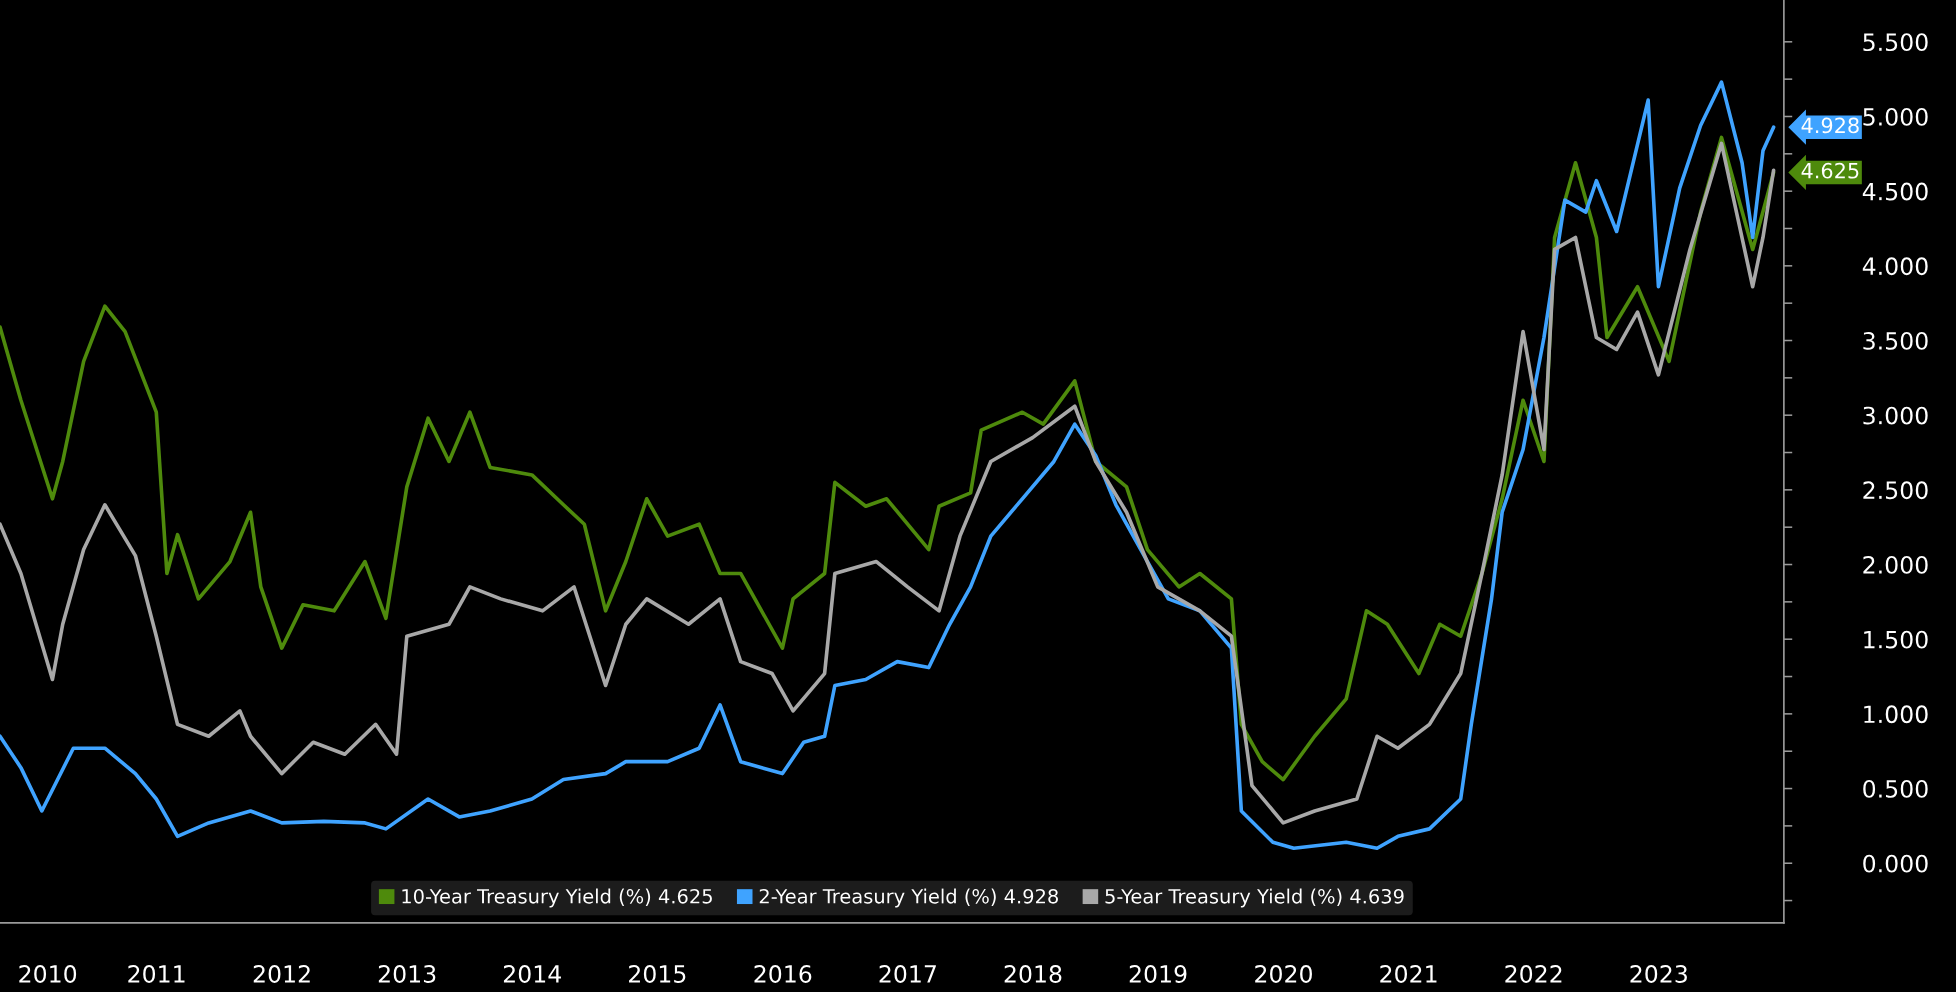 The width and height of the screenshot is (1956, 992). I want to click on x-tick-label: 2015, so click(657, 974).